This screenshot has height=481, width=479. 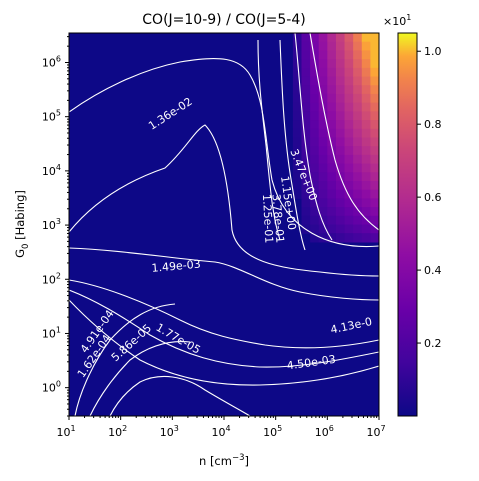 What do you see at coordinates (220, 431) in the screenshot?
I see `x-tick-label: 10⁴` at bounding box center [220, 431].